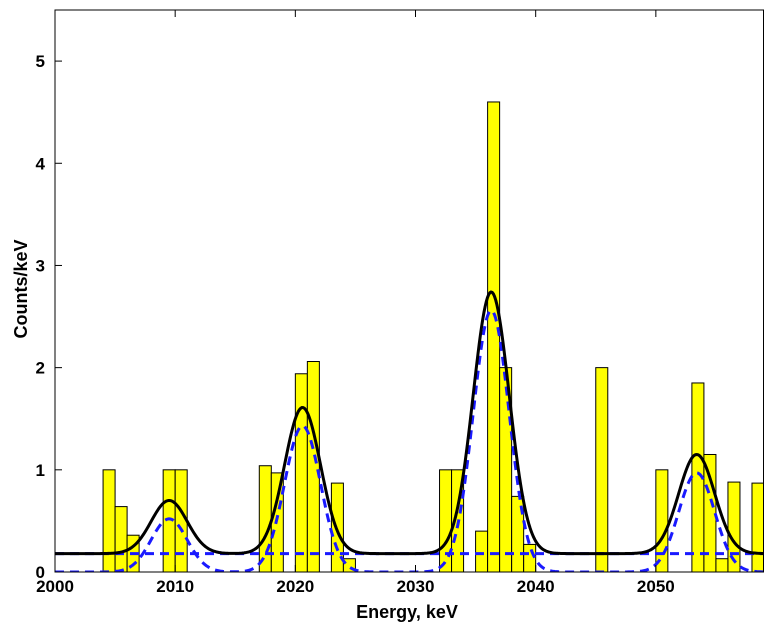 The image size is (764, 627). Describe the element at coordinates (40, 61) in the screenshot. I see `y-tick-label-5: 5` at that location.